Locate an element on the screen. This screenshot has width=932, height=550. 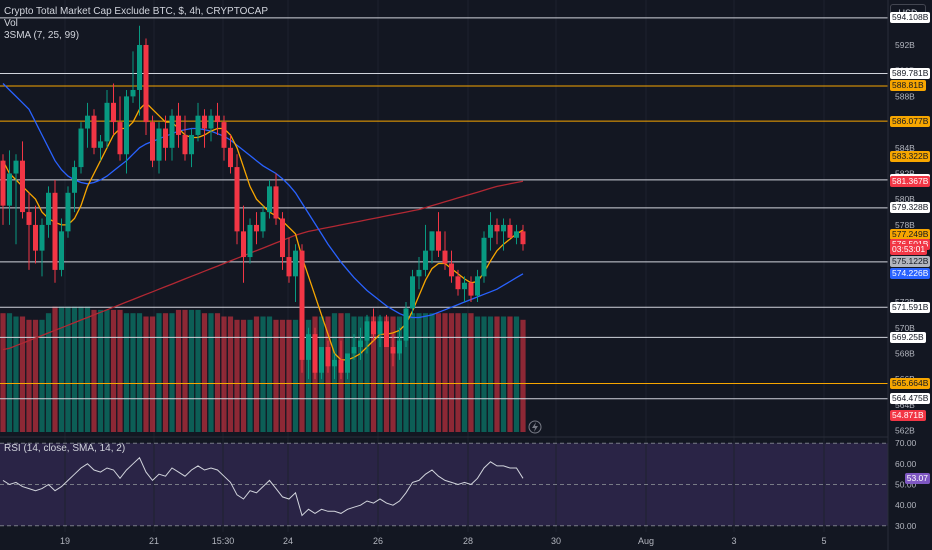
time-axis: 19 21 15:30 24 26 28 30 Aug 3 5 is located at coordinates (443, 541).